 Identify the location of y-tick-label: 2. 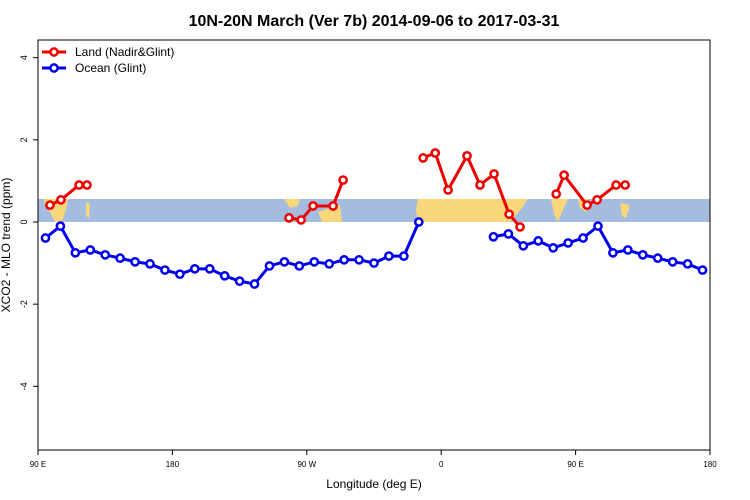
(24, 139).